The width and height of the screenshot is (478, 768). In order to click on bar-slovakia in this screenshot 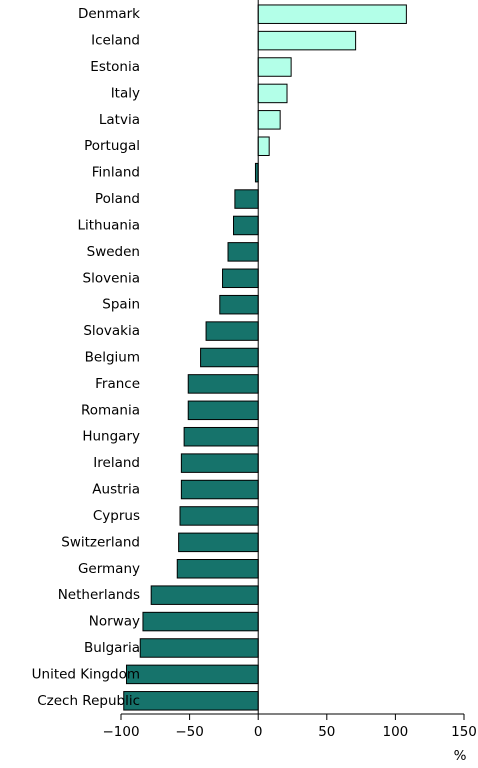, I will do `click(232, 331)`.